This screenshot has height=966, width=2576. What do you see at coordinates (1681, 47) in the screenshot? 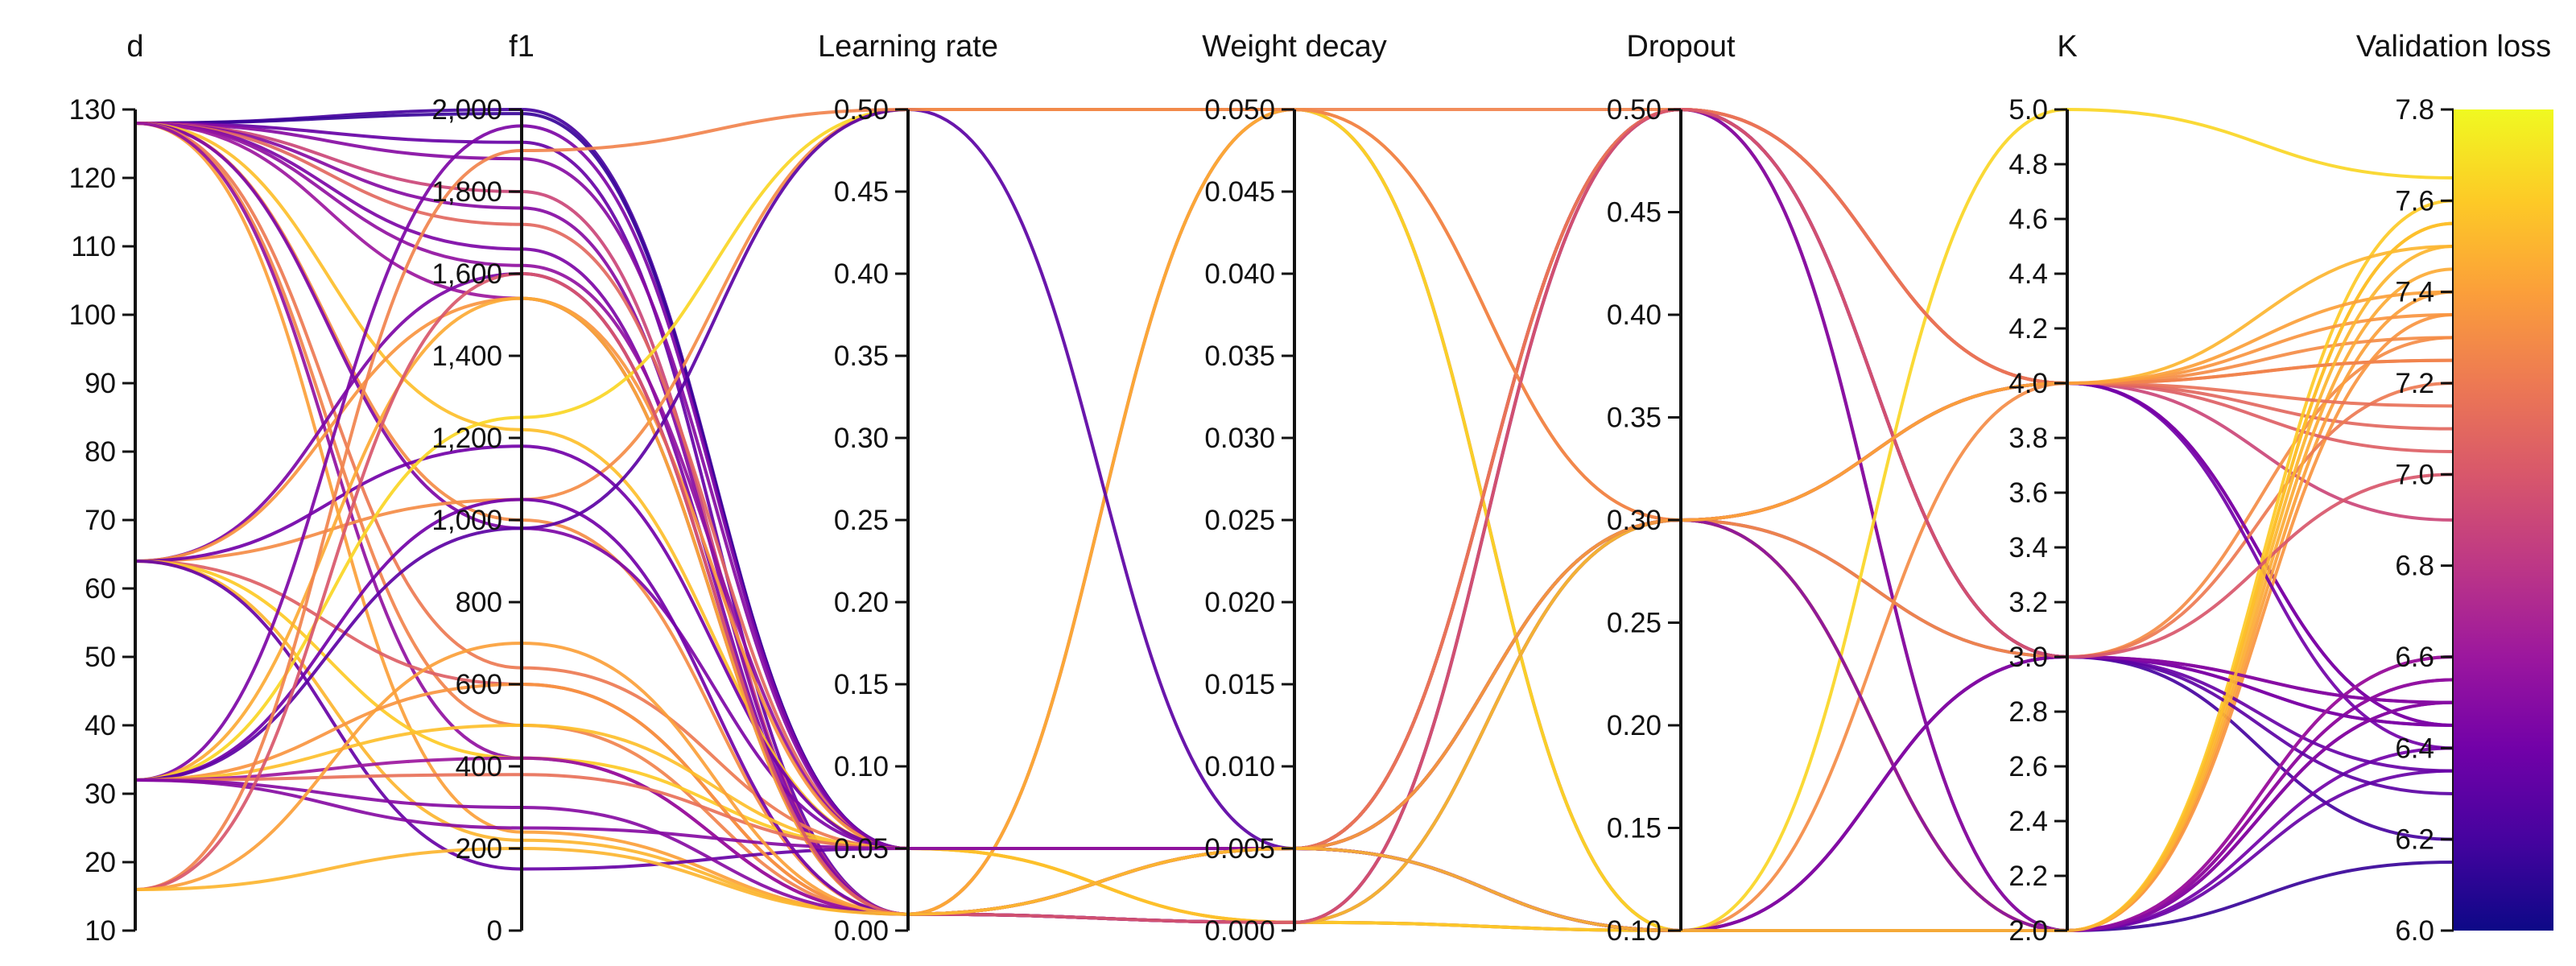
I see `axis-title: Dropout` at bounding box center [1681, 47].